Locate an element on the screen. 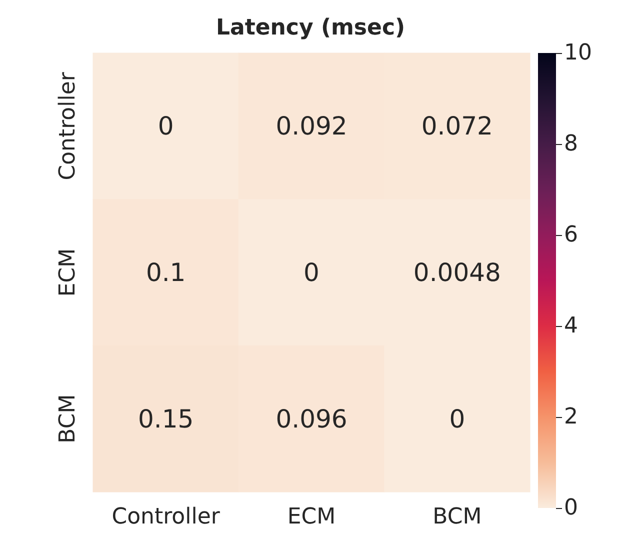  y-tick-label: Controller is located at coordinates (68, 125).